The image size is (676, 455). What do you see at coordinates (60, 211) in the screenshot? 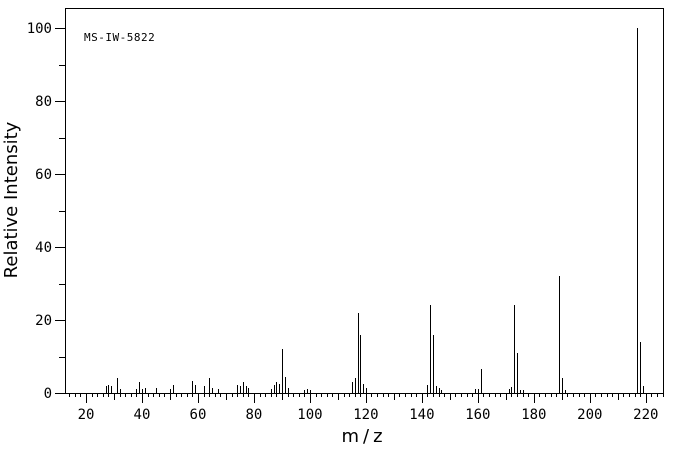
I see `y-axis-ticks` at bounding box center [60, 211].